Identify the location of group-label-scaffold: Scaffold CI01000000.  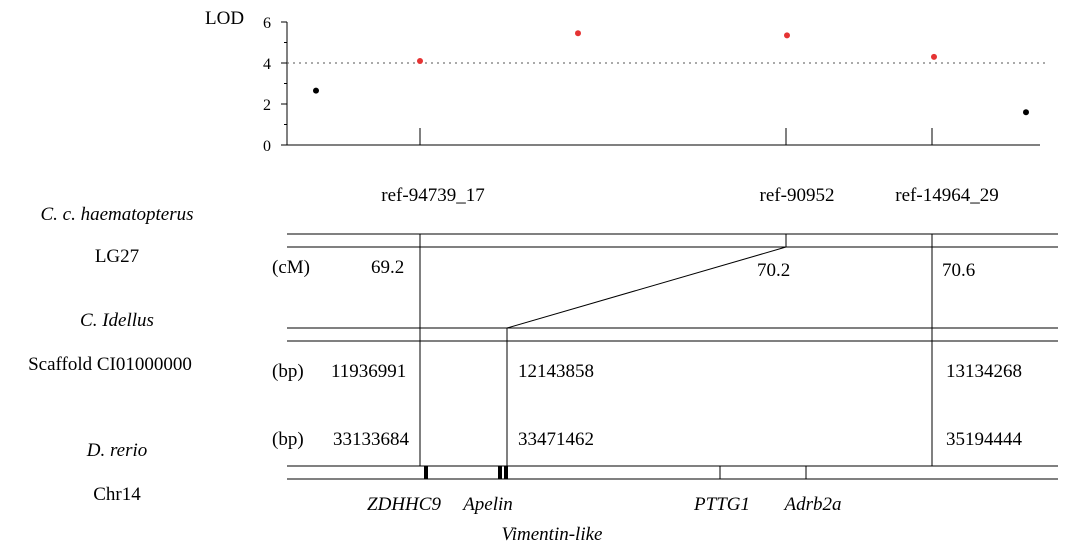
(110, 364).